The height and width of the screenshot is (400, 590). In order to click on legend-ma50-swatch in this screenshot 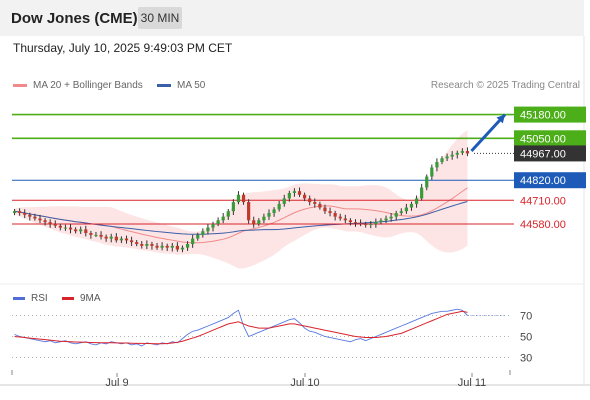, I will do `click(164, 85)`.